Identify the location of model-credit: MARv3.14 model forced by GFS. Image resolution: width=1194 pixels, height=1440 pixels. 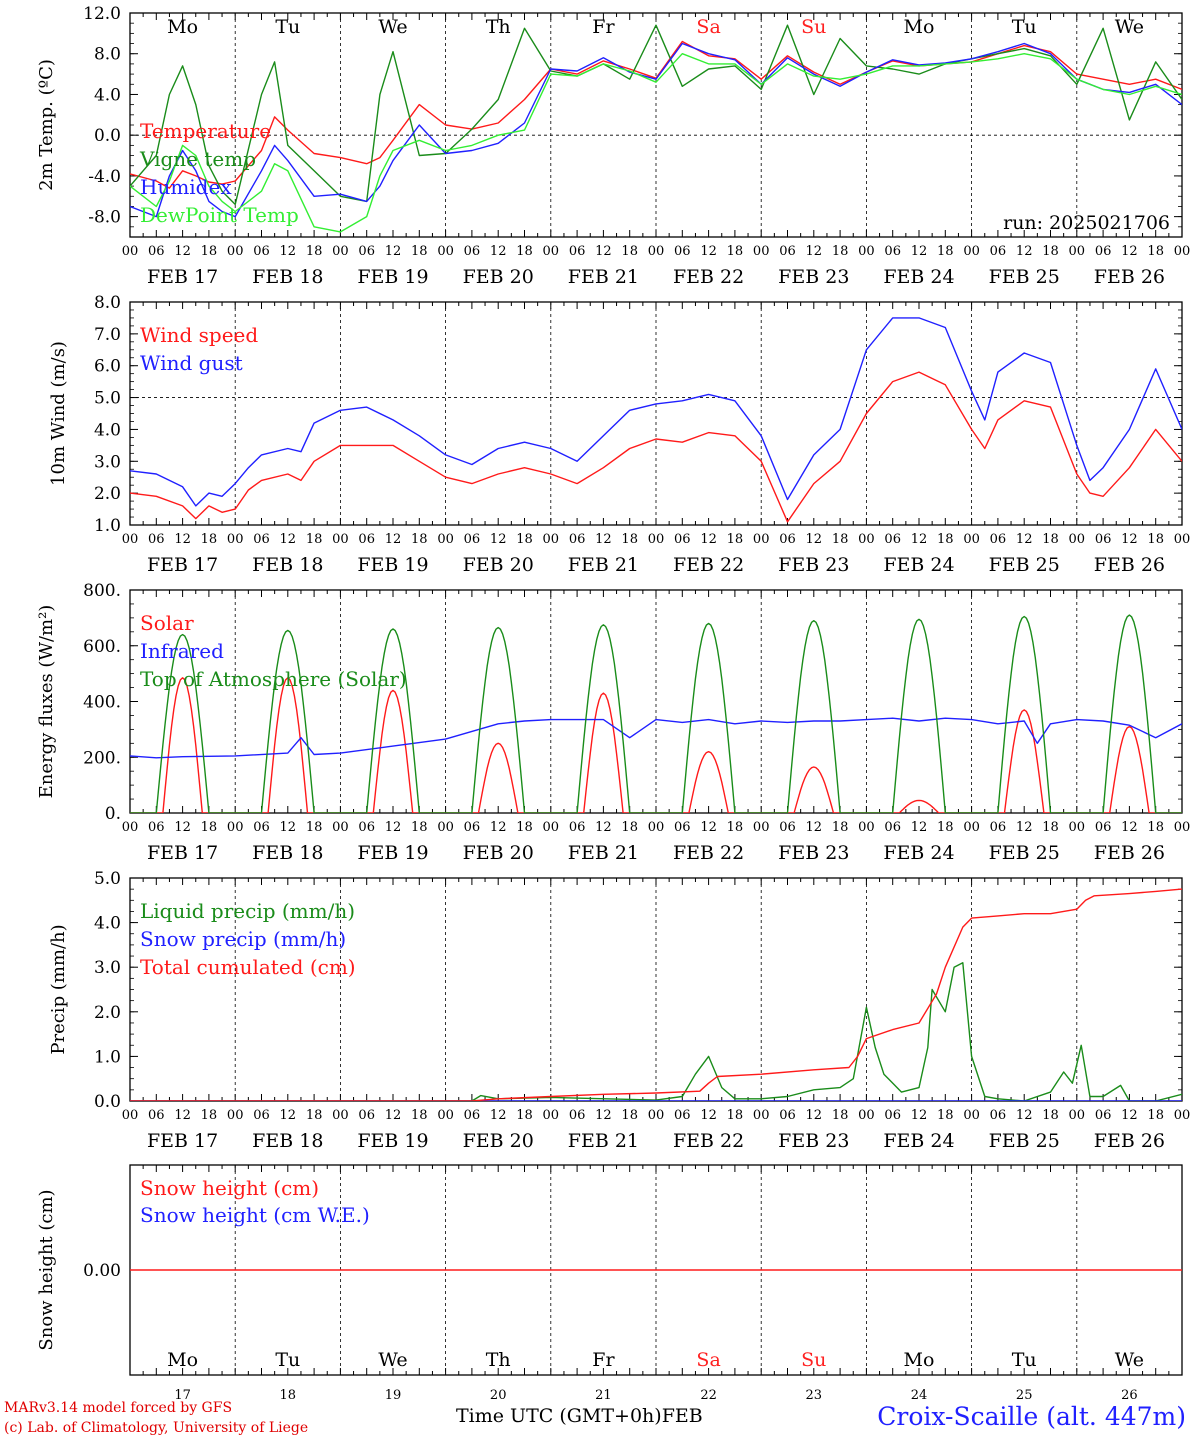
(118, 1408).